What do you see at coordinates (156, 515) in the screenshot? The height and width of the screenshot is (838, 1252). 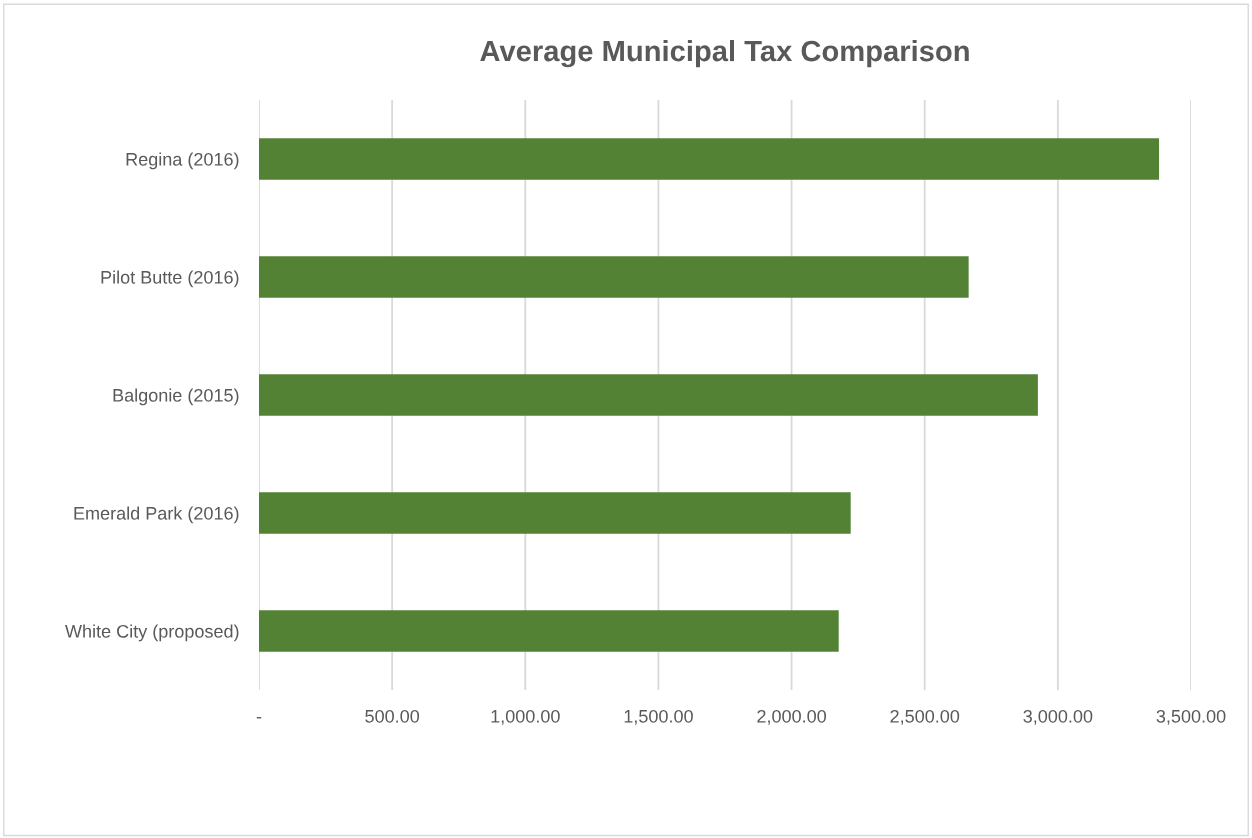 I see `y-tick-label: Emerald Park (2016)` at bounding box center [156, 515].